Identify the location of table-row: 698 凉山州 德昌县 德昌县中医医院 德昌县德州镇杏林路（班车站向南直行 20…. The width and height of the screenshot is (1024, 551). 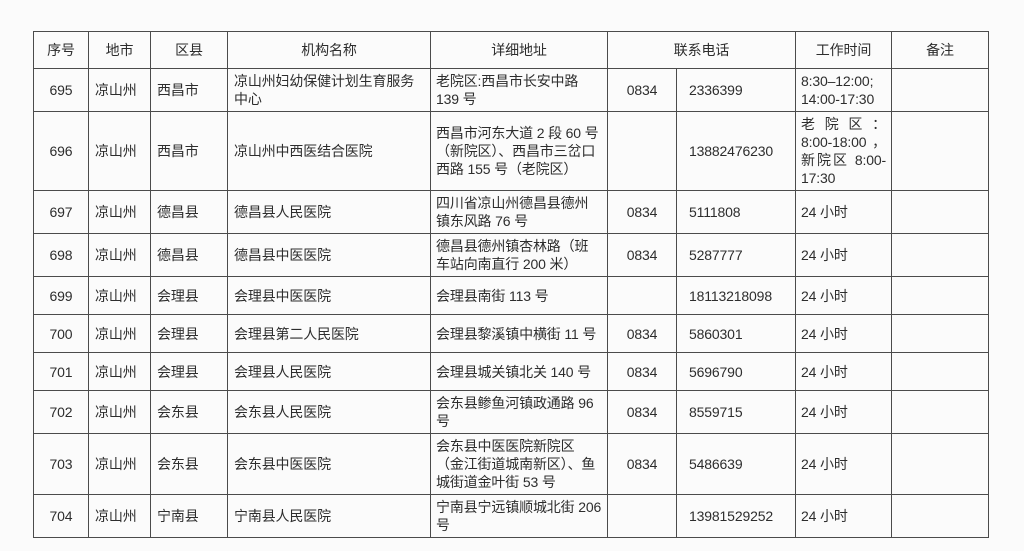
(511, 255).